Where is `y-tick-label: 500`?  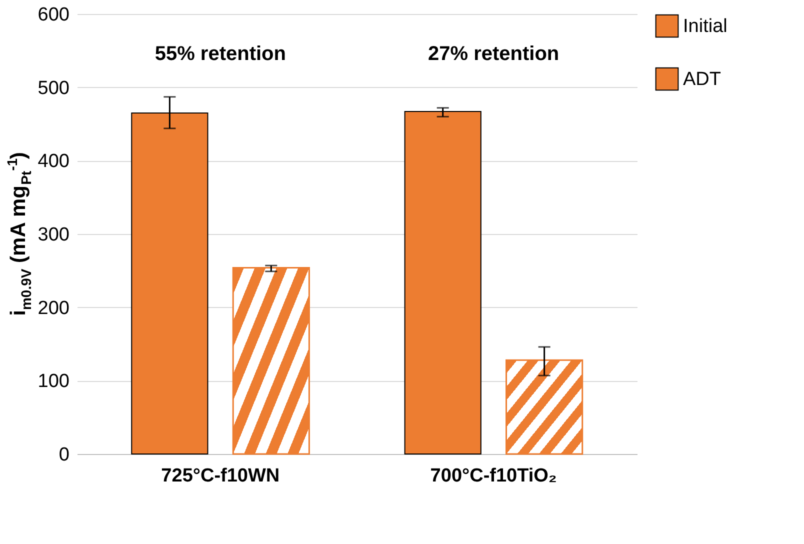
y-tick-label: 500 is located at coordinates (54, 88).